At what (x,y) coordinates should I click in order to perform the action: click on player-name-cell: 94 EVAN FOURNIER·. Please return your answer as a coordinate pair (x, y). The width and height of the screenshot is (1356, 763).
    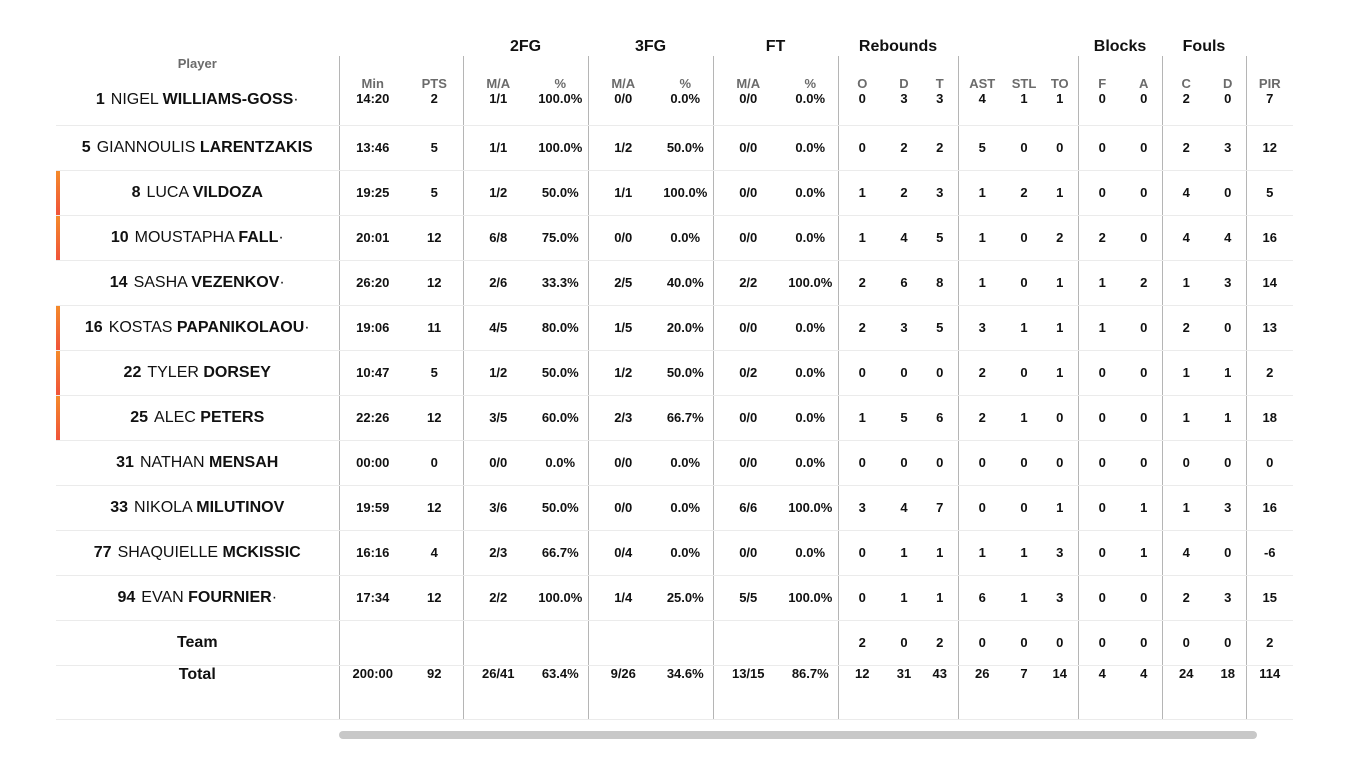
    Looking at the image, I should click on (197, 598).